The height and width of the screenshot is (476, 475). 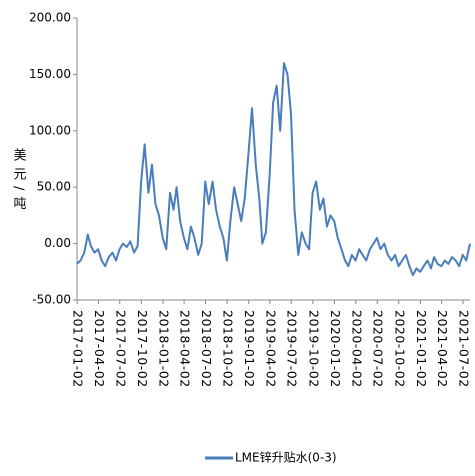 What do you see at coordinates (99, 349) in the screenshot?
I see `x-tick-label: 2017-04-02` at bounding box center [99, 349].